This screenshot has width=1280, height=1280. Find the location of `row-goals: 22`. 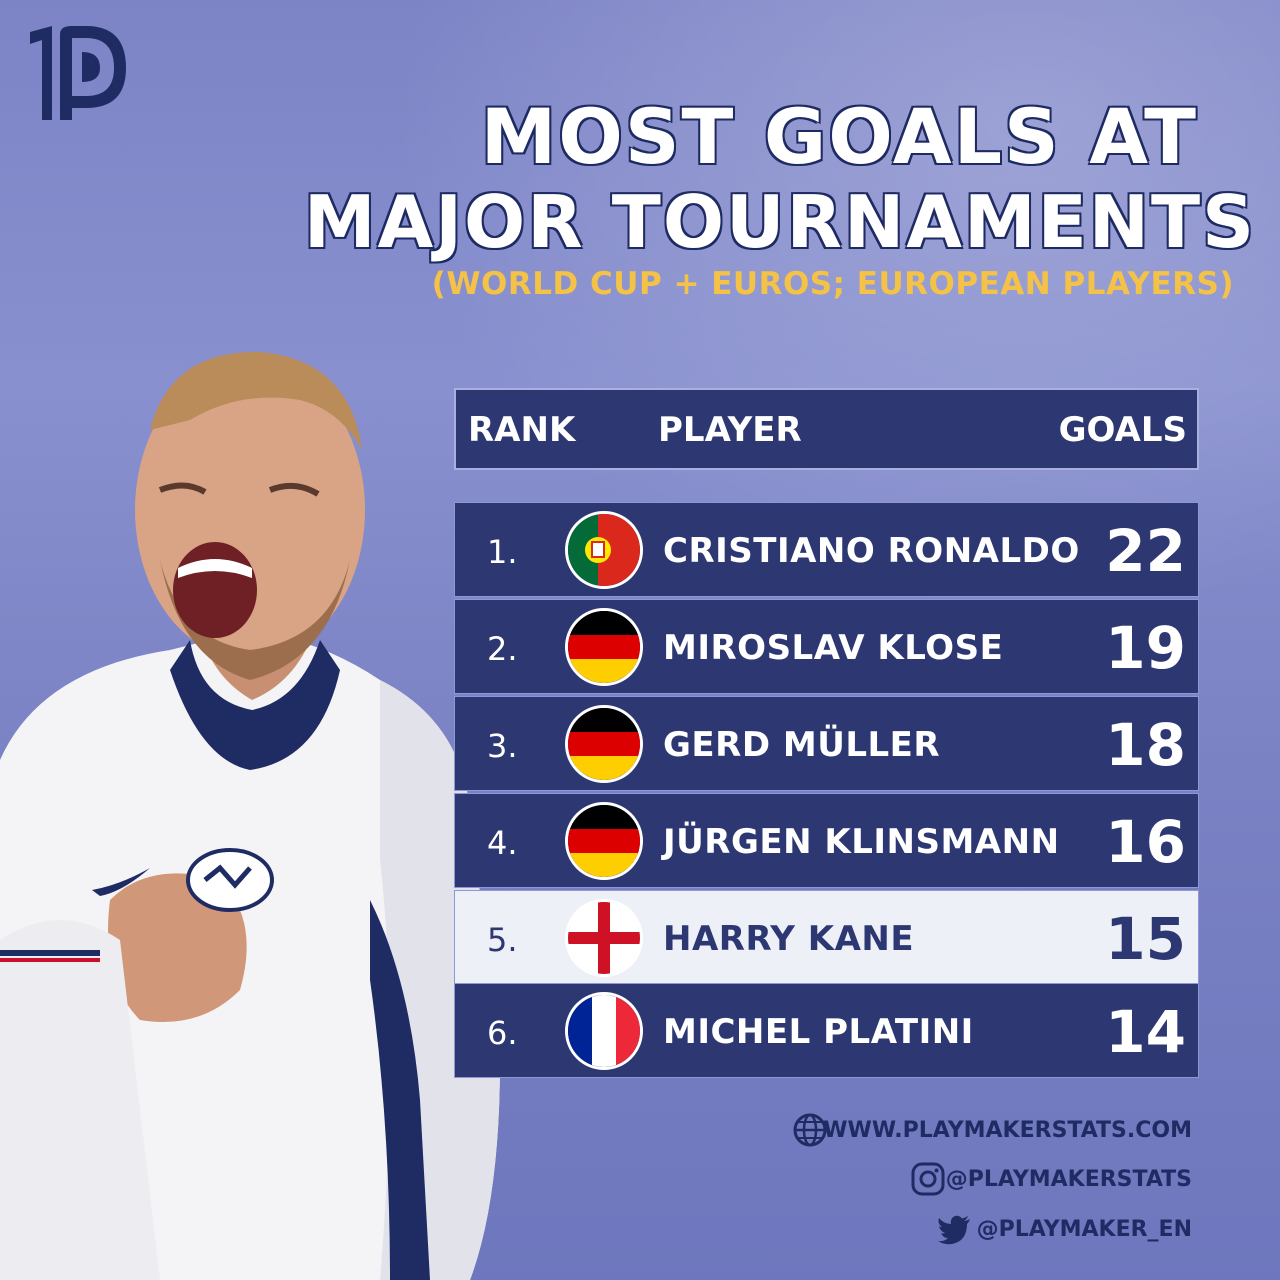

row-goals: 22 is located at coordinates (1145, 551).